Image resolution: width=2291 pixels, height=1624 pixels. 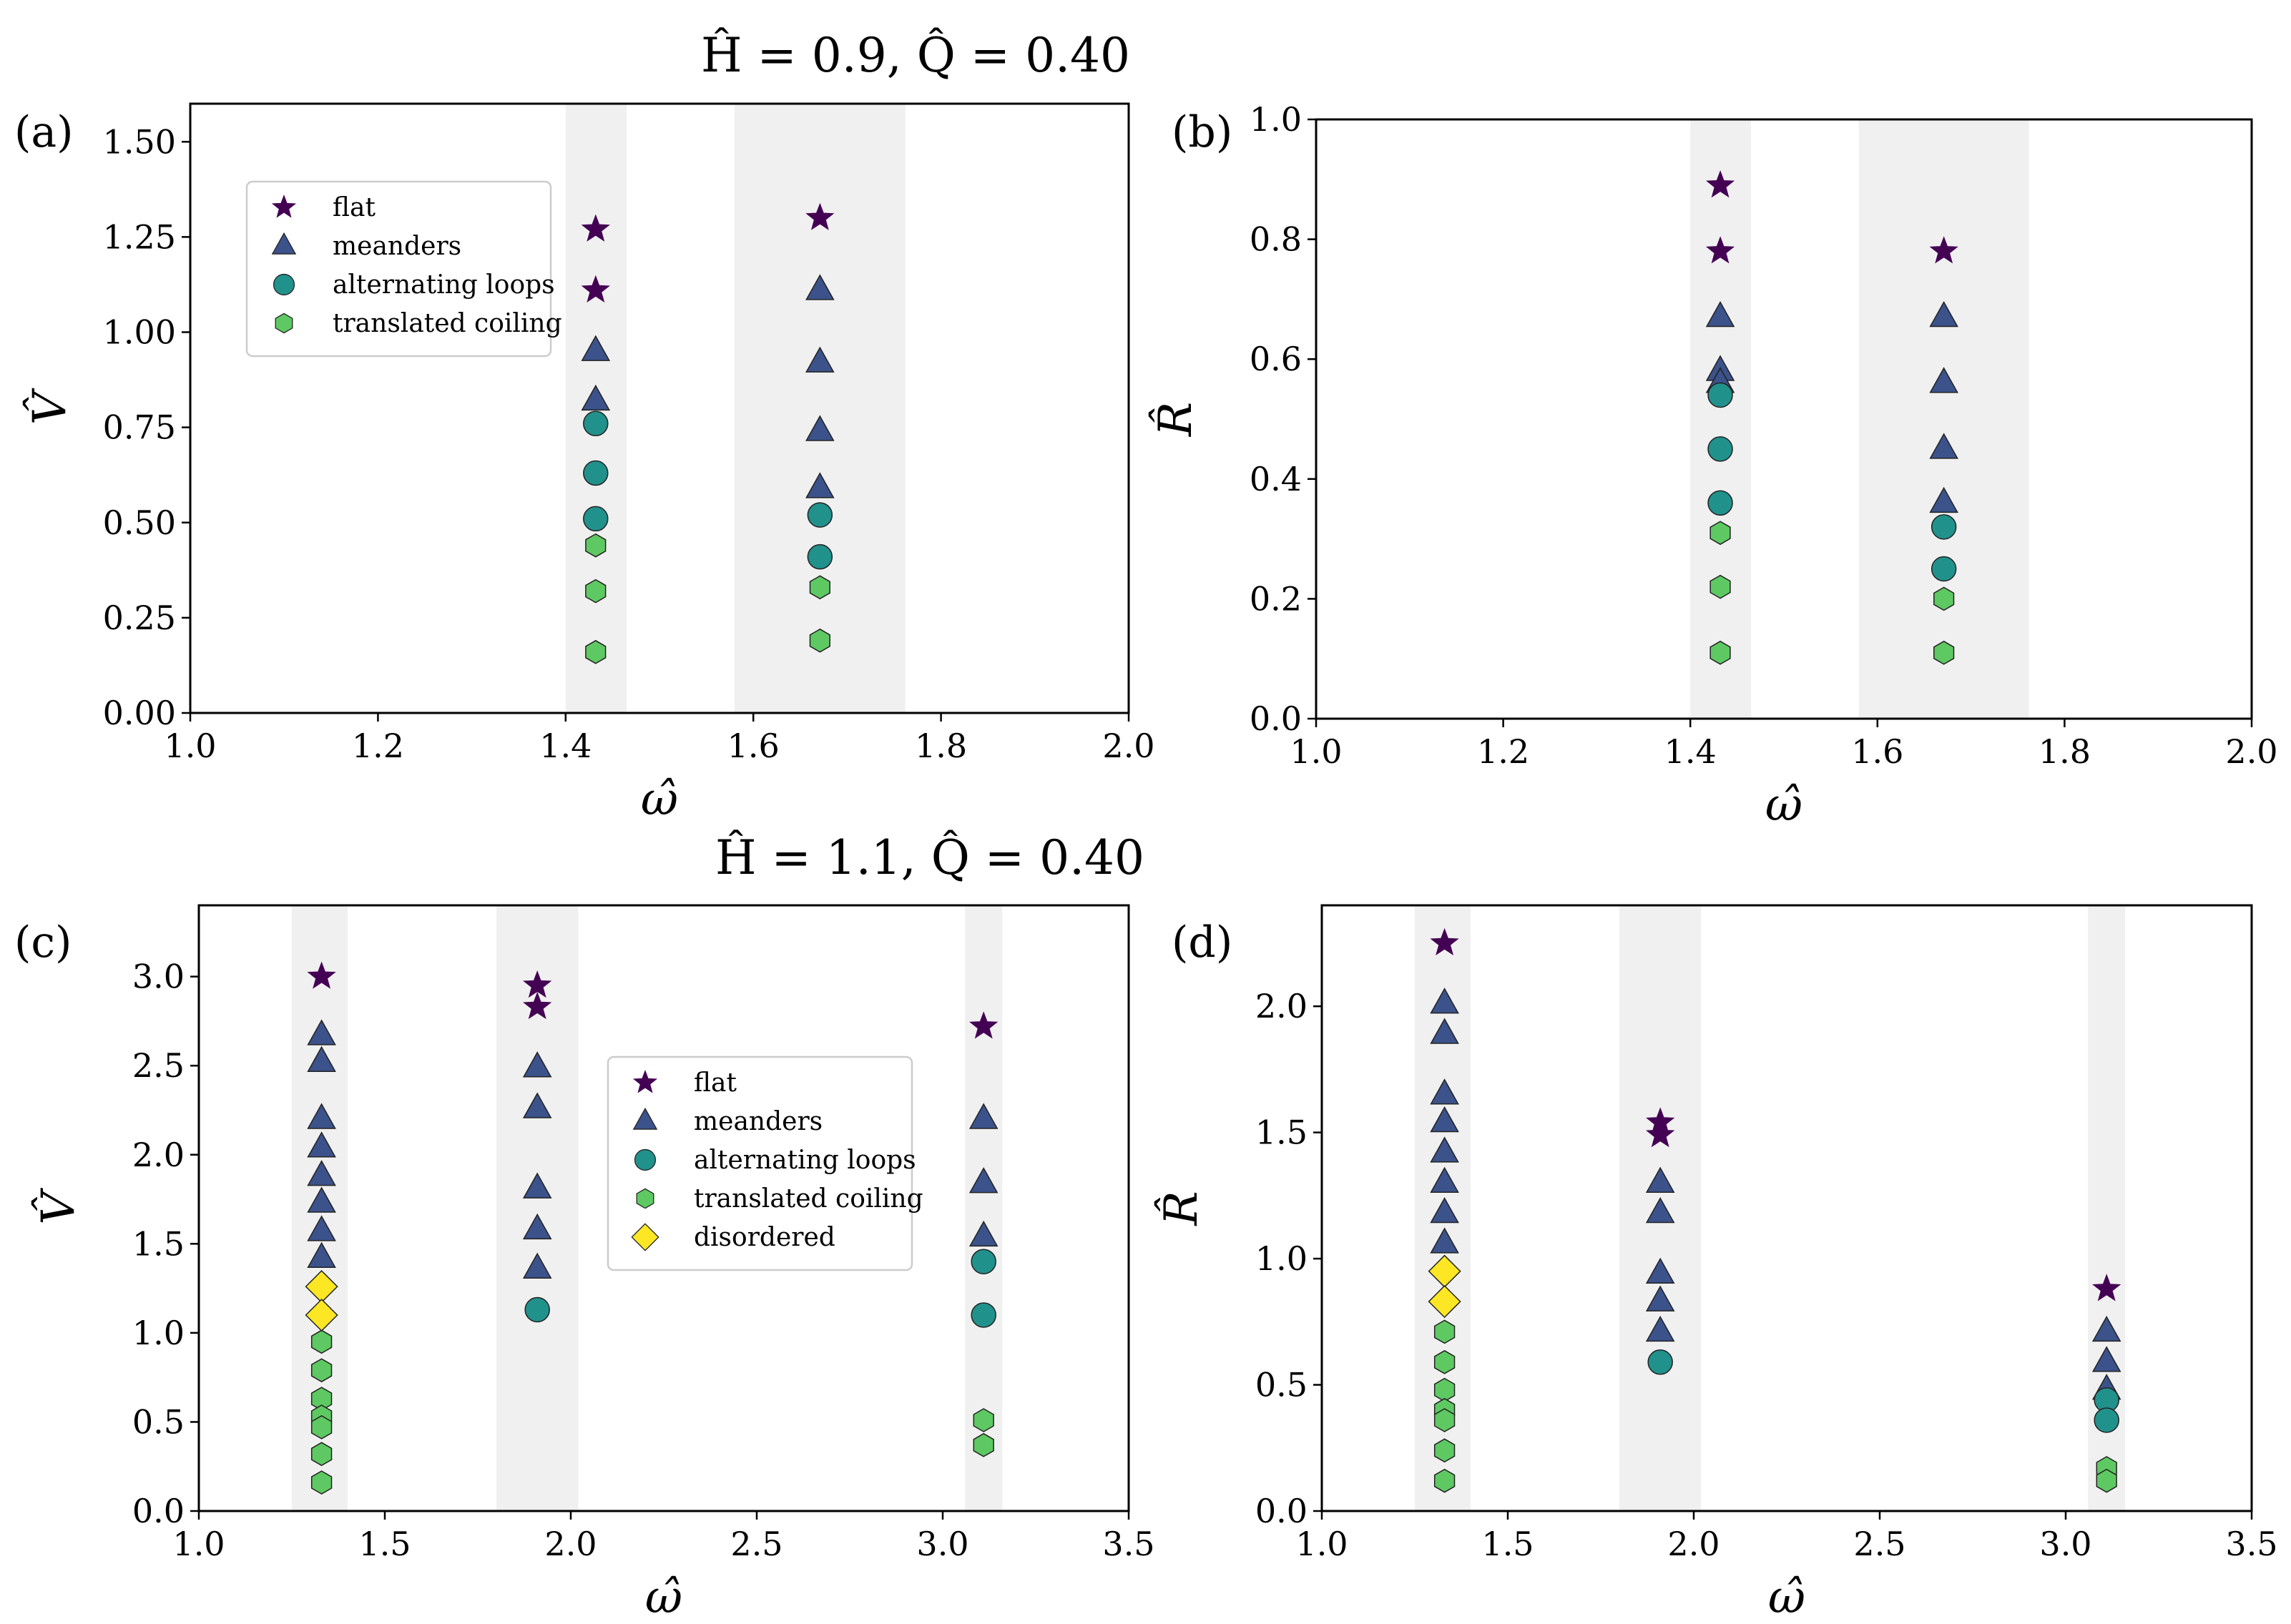 What do you see at coordinates (284, 284) in the screenshot?
I see `legend-alternating-loop-circle` at bounding box center [284, 284].